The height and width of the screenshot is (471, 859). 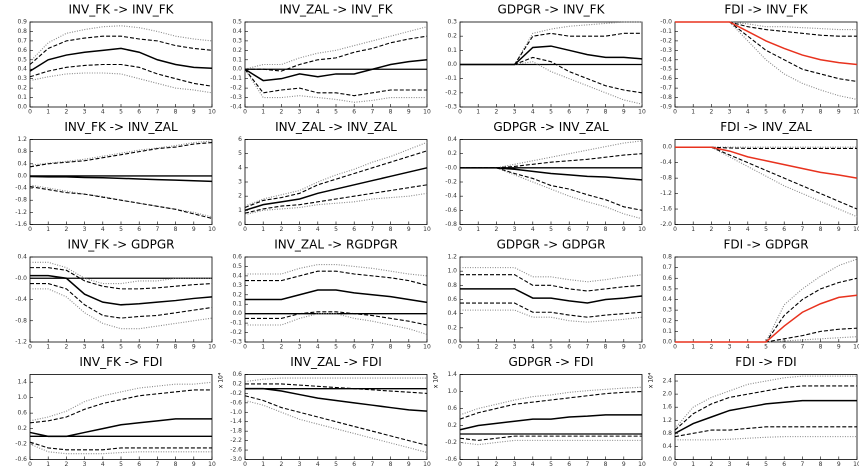 What do you see at coordinates (452, 50) in the screenshot?
I see `y-tick-label: 0.1` at bounding box center [452, 50].